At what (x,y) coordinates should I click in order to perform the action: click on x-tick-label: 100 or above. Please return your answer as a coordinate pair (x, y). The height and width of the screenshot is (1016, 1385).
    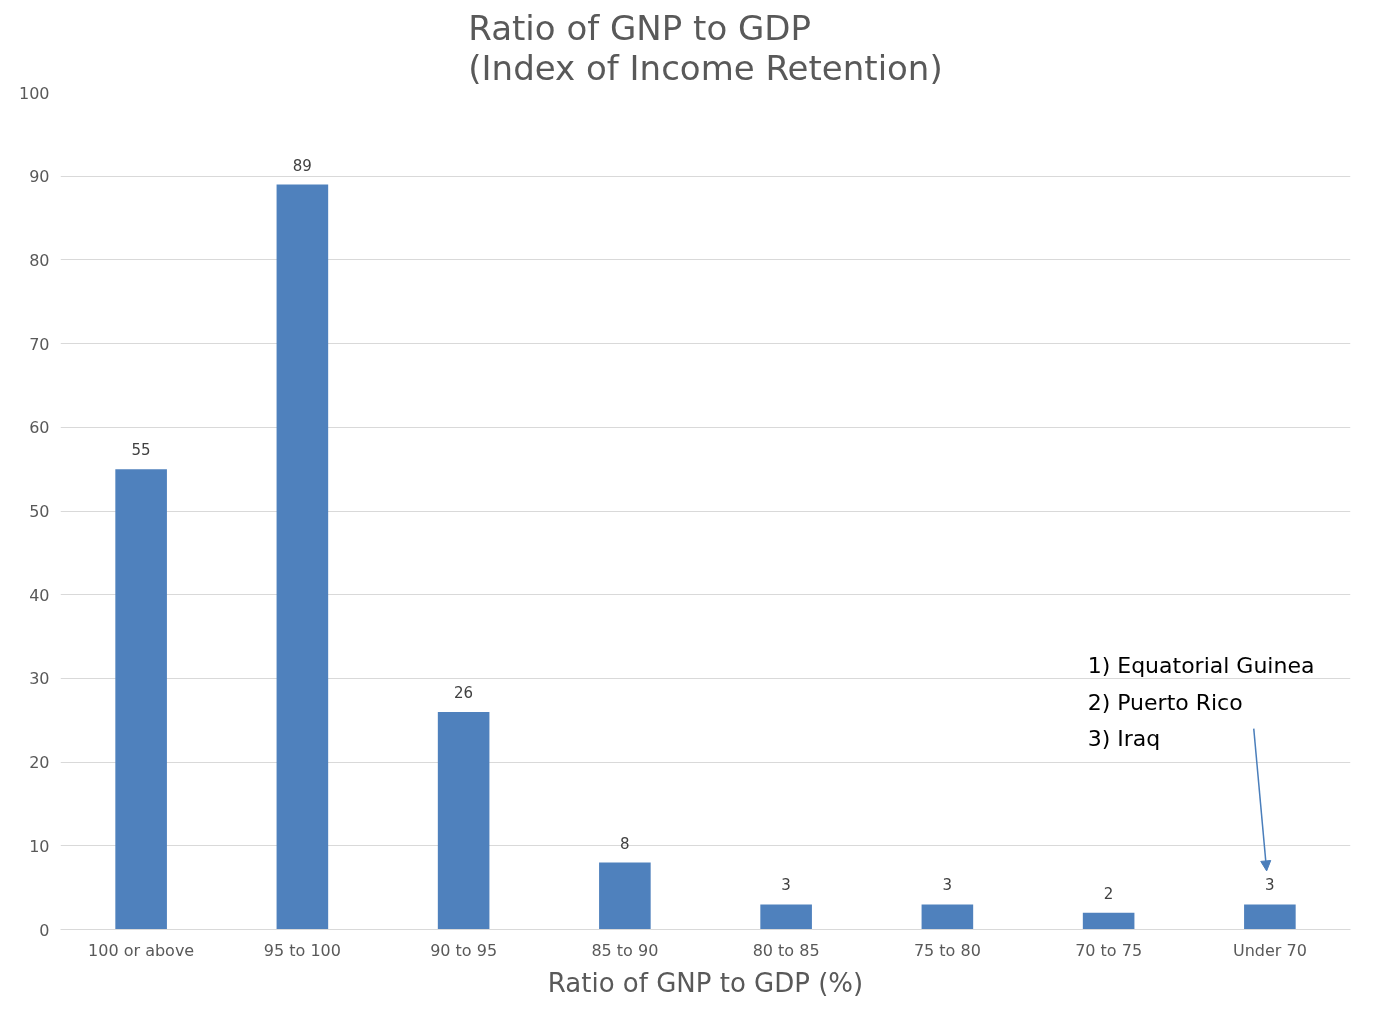
    Looking at the image, I should click on (141, 950).